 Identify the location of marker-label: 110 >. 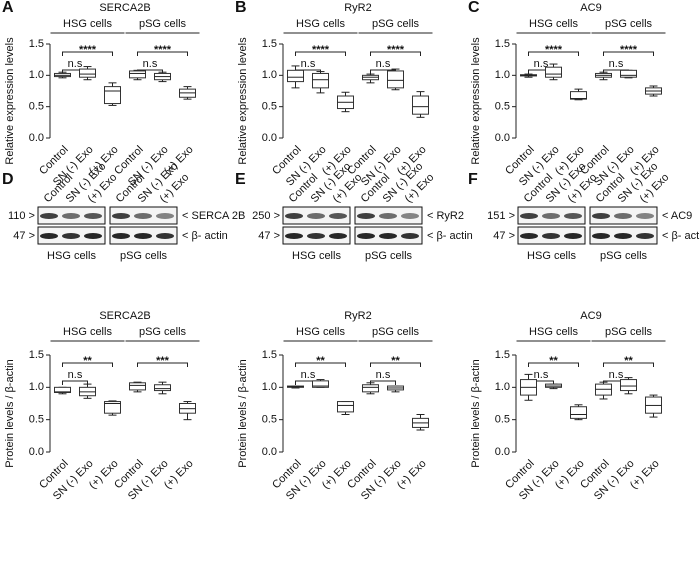
(21, 216).